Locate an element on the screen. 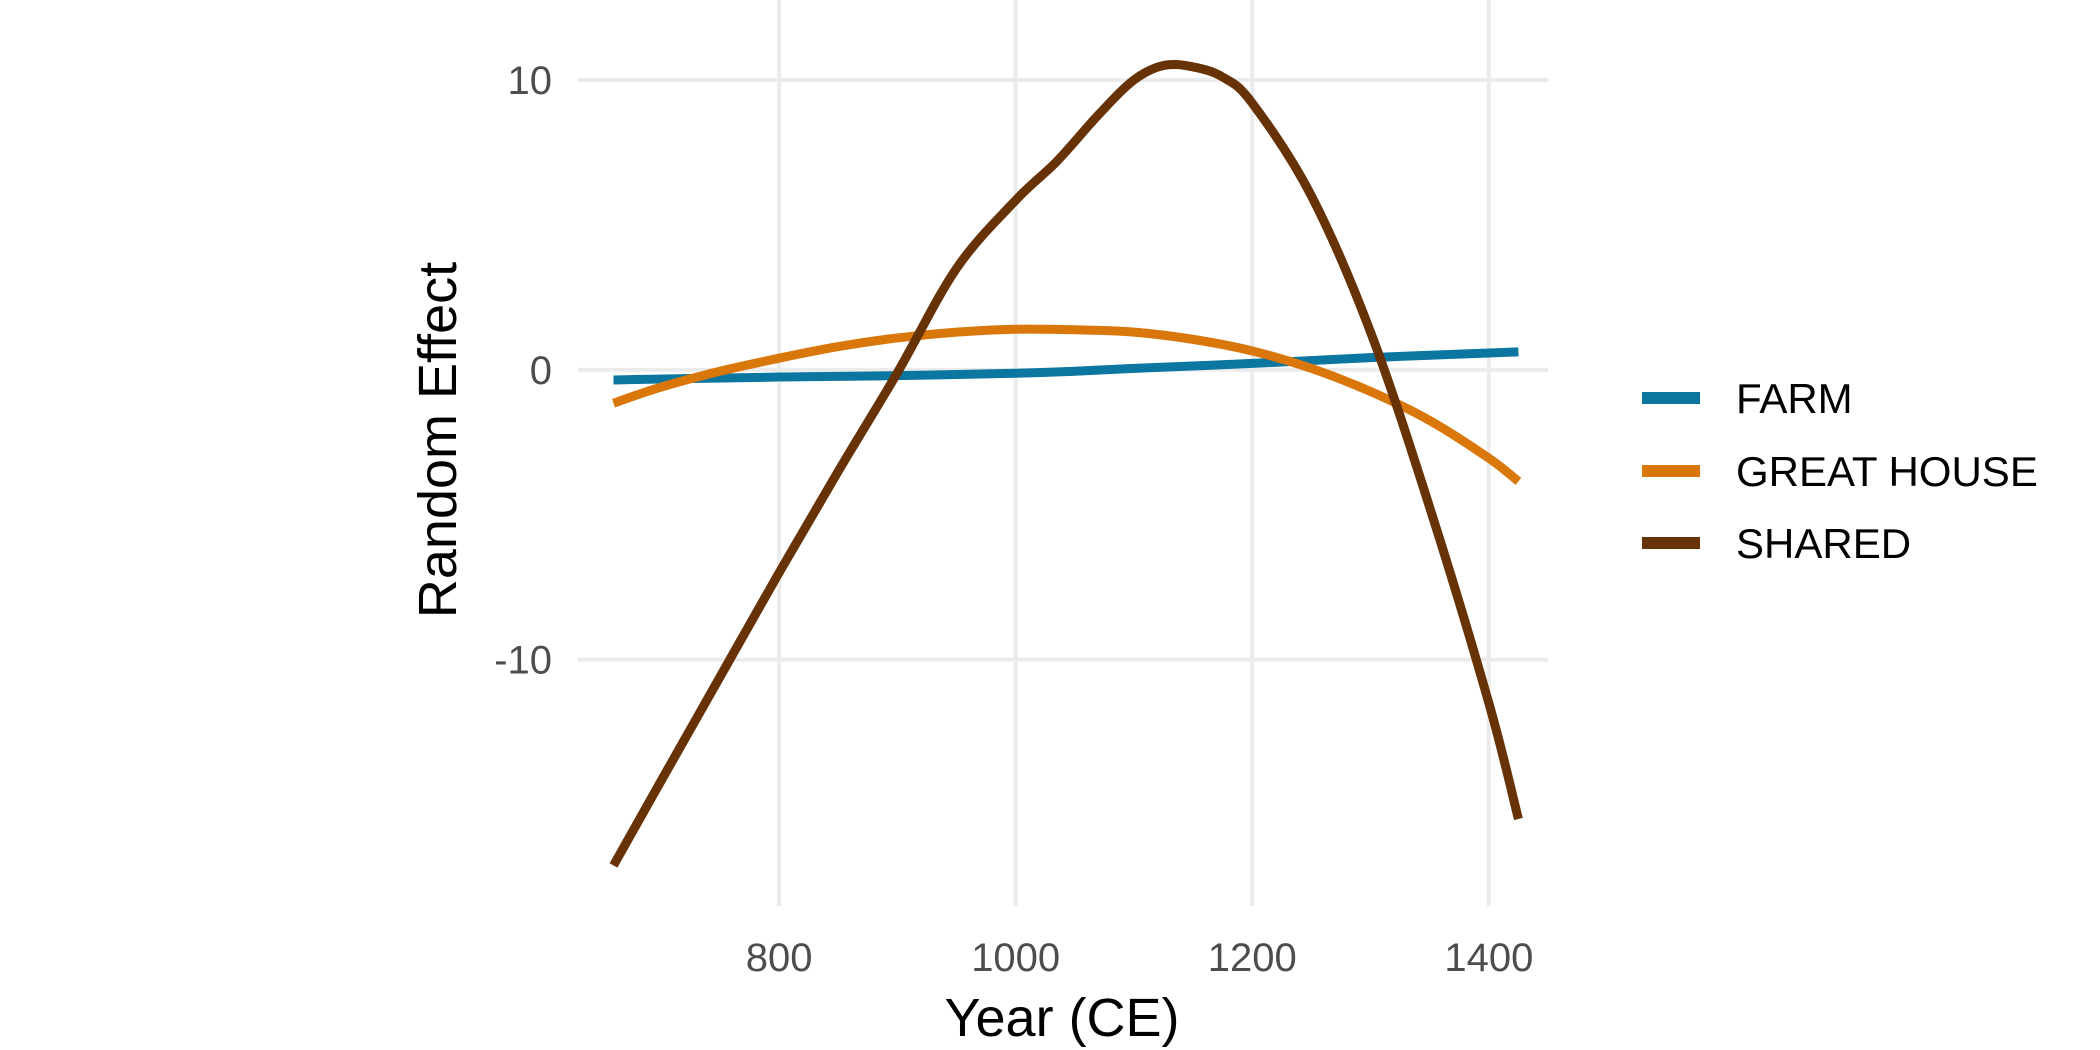  x-tick-label: 1400 is located at coordinates (1488, 958).